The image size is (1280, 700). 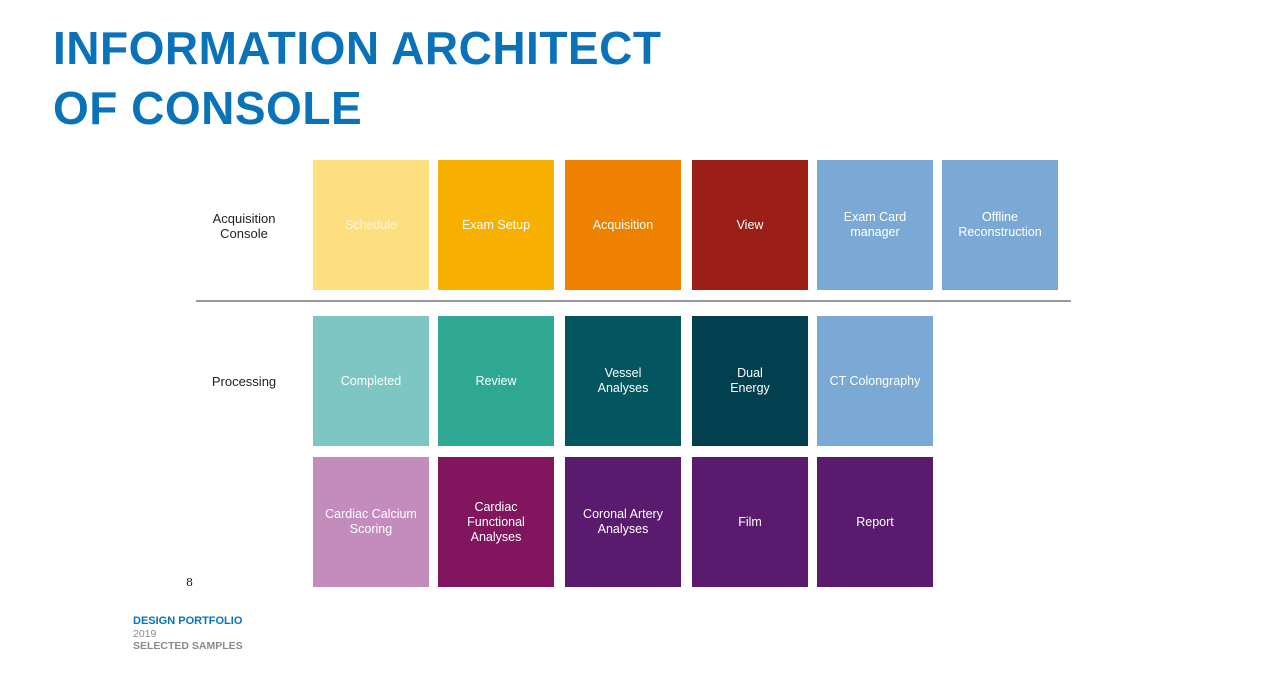 I want to click on acquisition-console-label: Acquisition Console, so click(x=244, y=226).